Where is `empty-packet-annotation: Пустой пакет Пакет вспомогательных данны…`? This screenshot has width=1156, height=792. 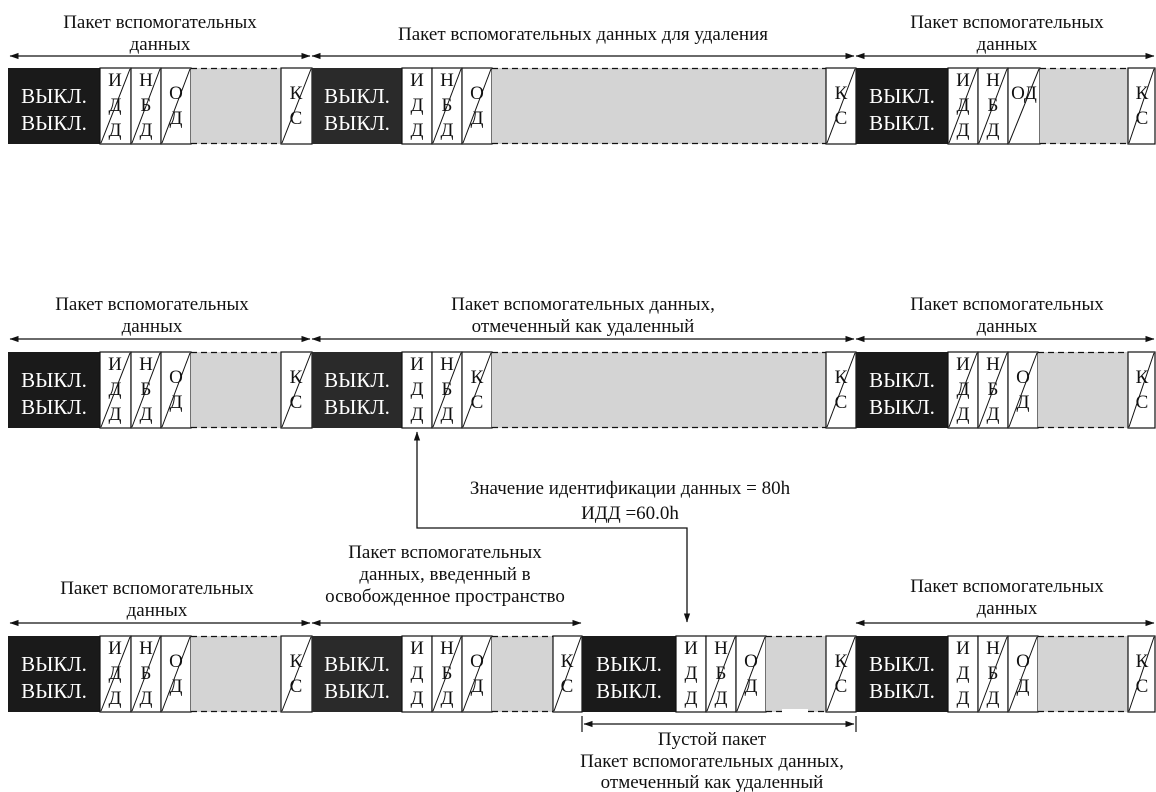 empty-packet-annotation: Пустой пакет Пакет вспомогательных данны… is located at coordinates (718, 754).